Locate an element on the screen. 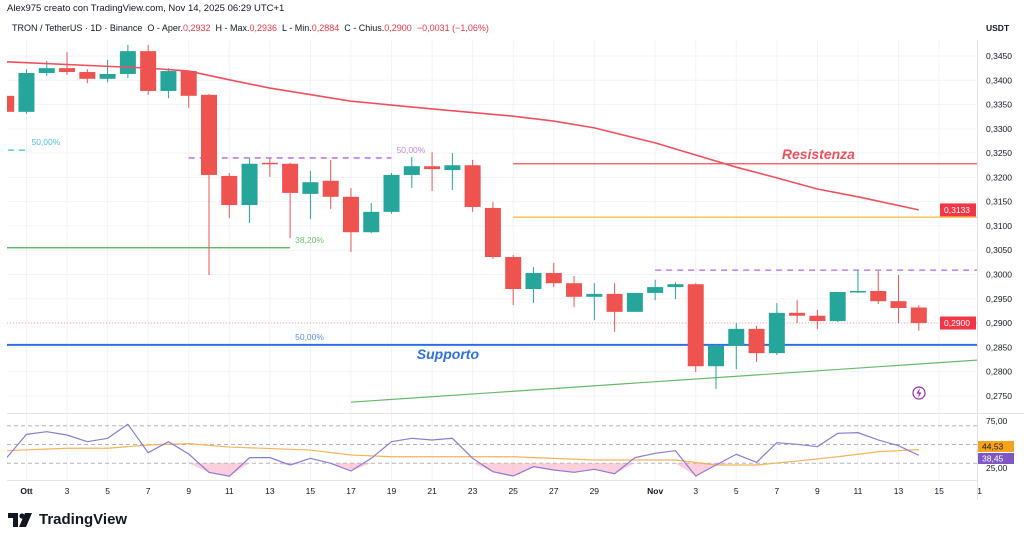  time-tick-label: 13 is located at coordinates (270, 491).